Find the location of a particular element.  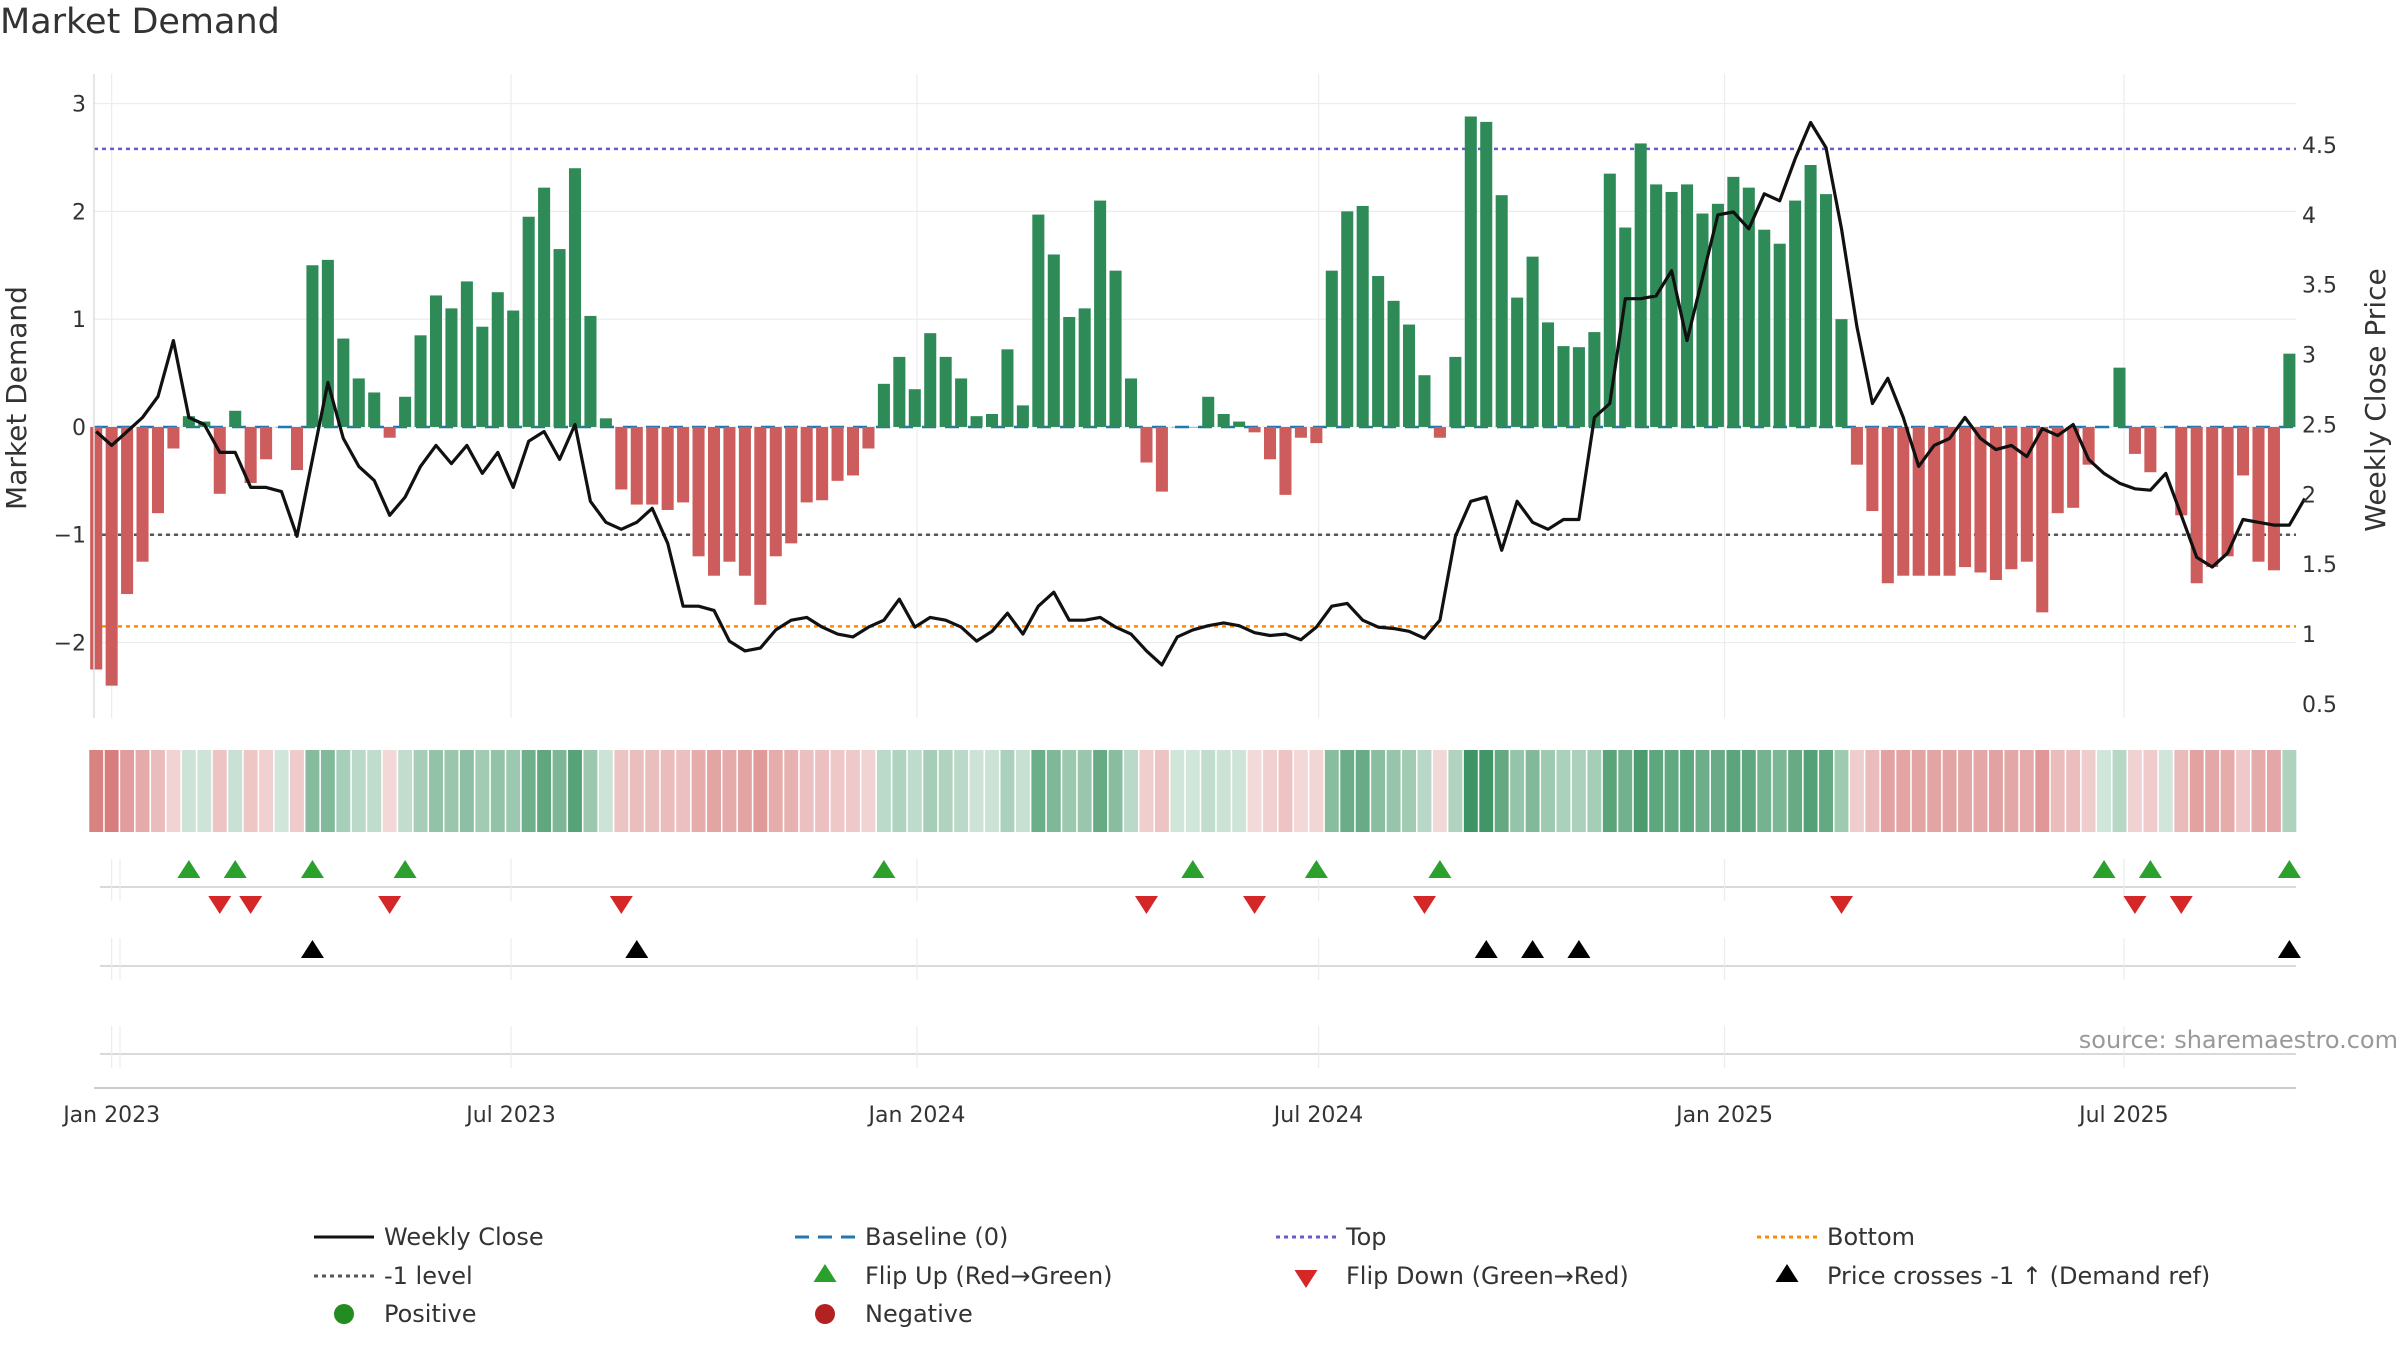

legend-label: Price crosses -1 ↑ (Demand ref) is located at coordinates (2018, 1276).